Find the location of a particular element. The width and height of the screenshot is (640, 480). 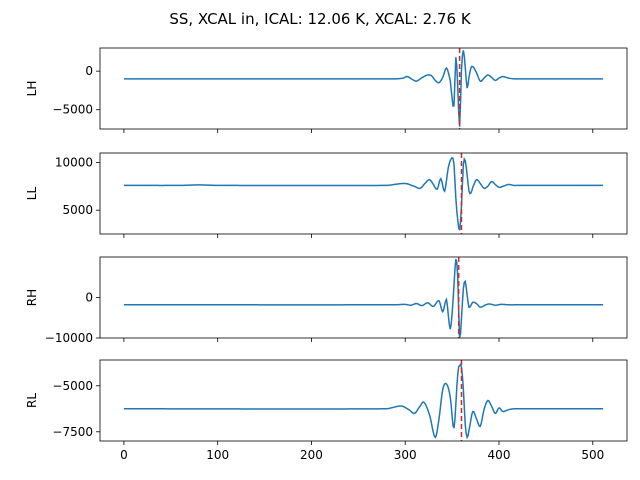

y-tick-label: −10000 is located at coordinates (69, 338).